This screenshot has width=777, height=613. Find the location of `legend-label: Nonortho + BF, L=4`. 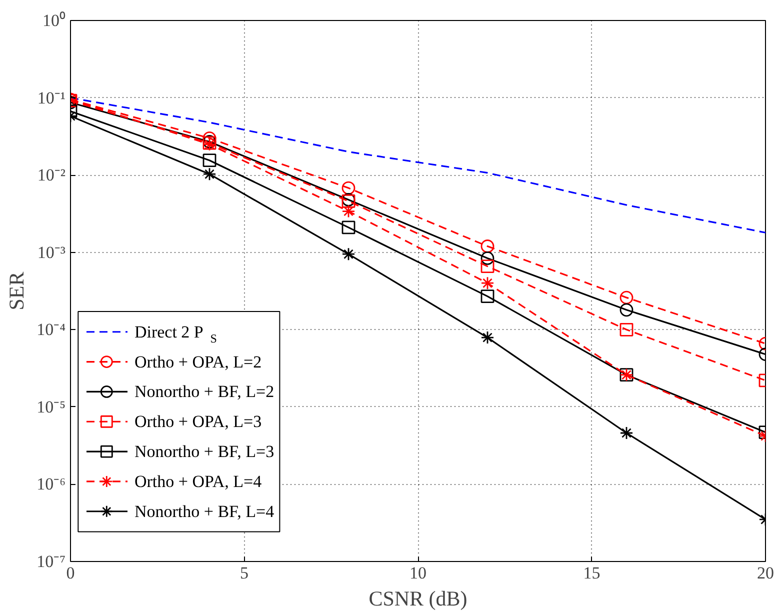

legend-label: Nonortho + BF, L=4 is located at coordinates (204, 511).